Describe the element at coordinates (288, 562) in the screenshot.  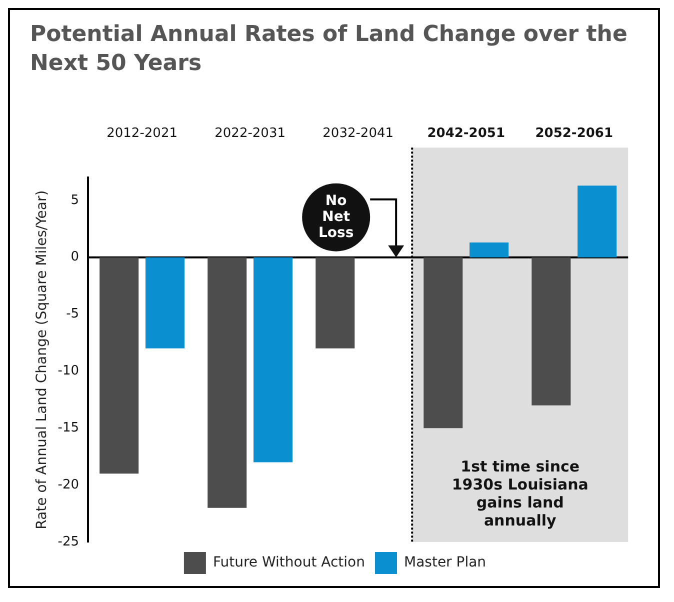
I see `legend-label: Future Without Action` at that location.